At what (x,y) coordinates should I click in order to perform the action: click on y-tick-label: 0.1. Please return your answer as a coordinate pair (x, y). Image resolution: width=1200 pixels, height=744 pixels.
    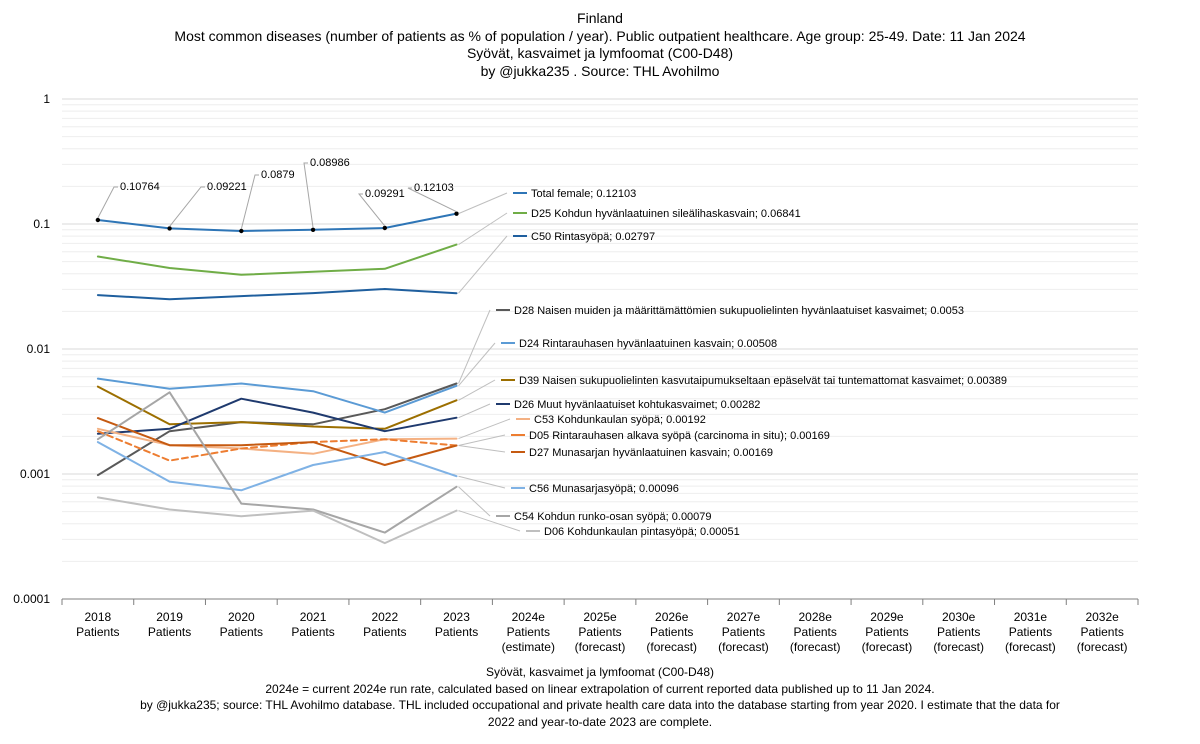
    Looking at the image, I should click on (41, 224).